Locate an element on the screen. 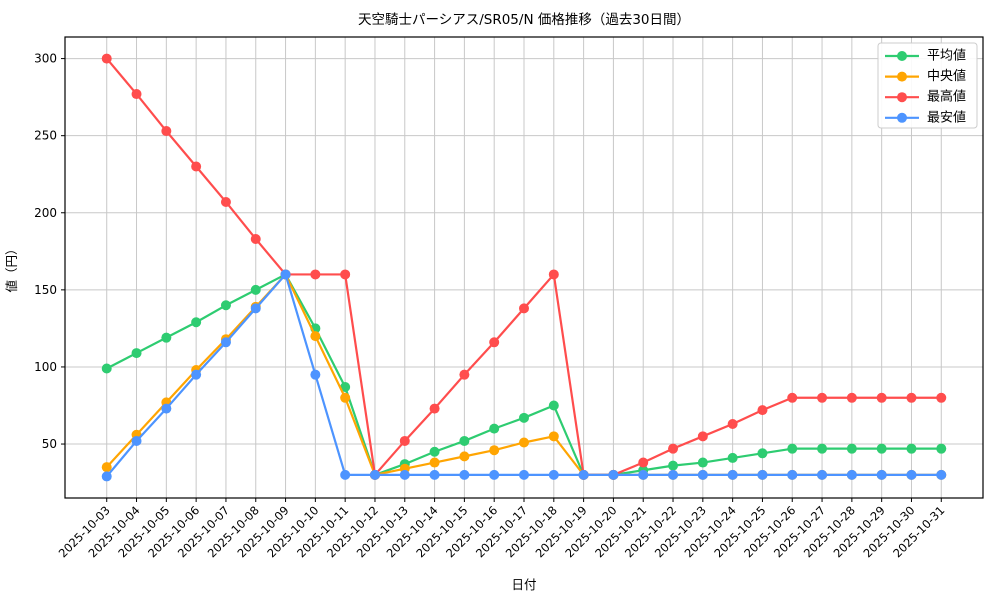 The image size is (1000, 600). y-tick-label: 50 is located at coordinates (49, 444).